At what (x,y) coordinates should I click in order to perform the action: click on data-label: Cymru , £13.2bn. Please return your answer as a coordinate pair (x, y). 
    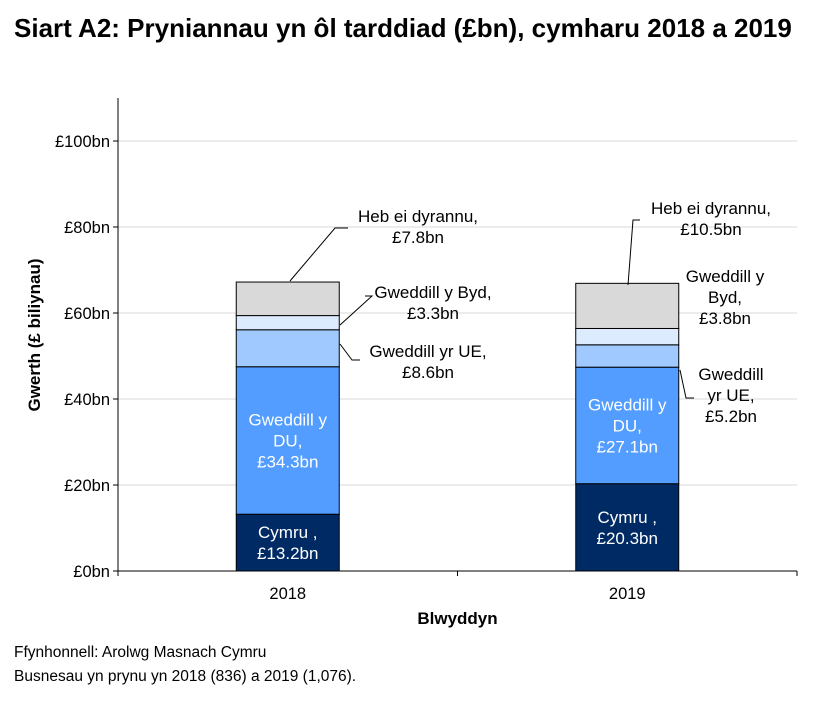
    Looking at the image, I should click on (287, 543).